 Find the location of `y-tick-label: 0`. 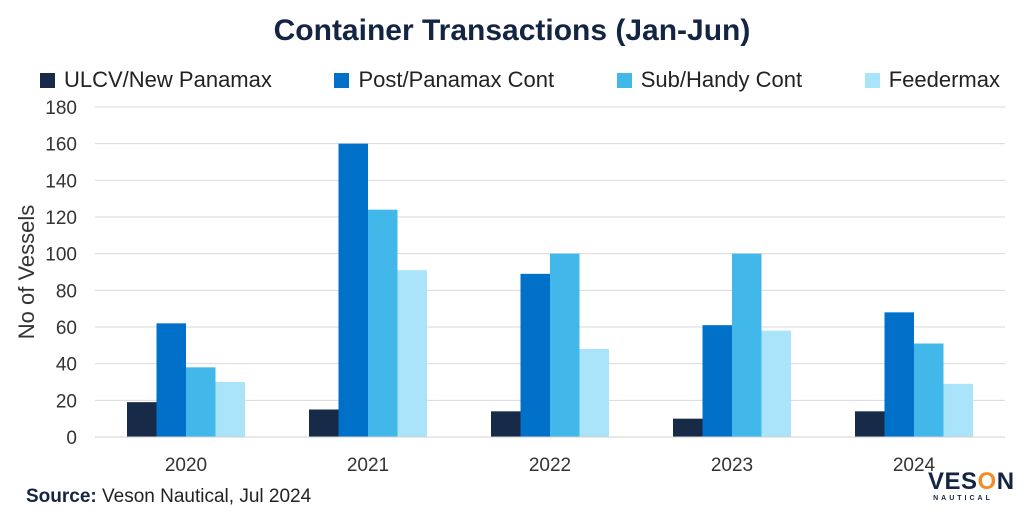

y-tick-label: 0 is located at coordinates (71, 438).